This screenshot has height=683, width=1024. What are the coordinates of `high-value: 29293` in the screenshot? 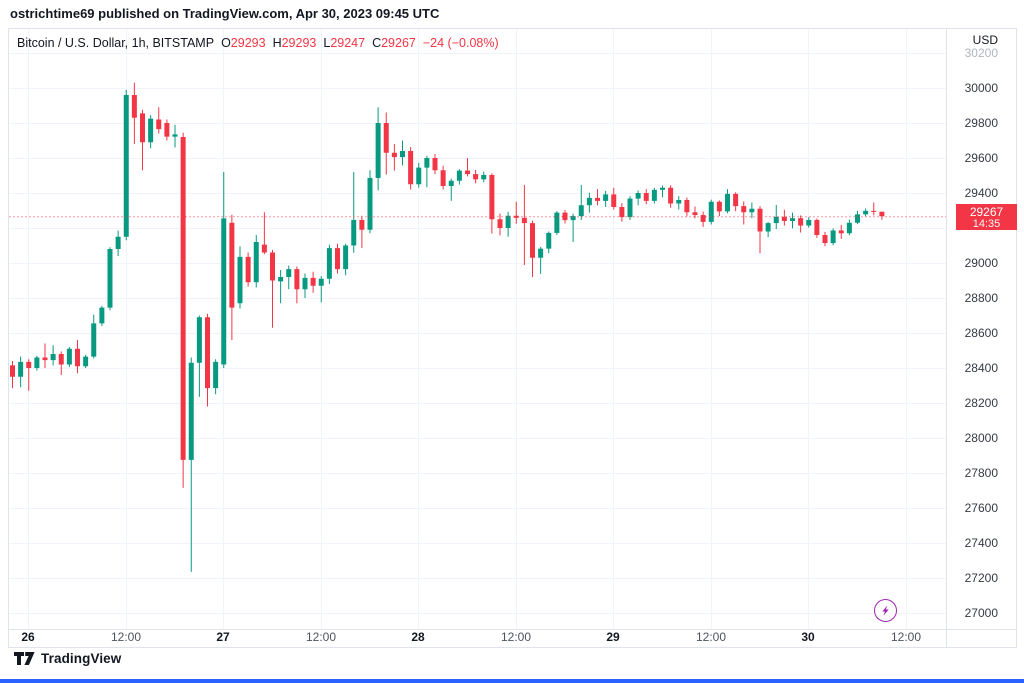 It's located at (299, 43).